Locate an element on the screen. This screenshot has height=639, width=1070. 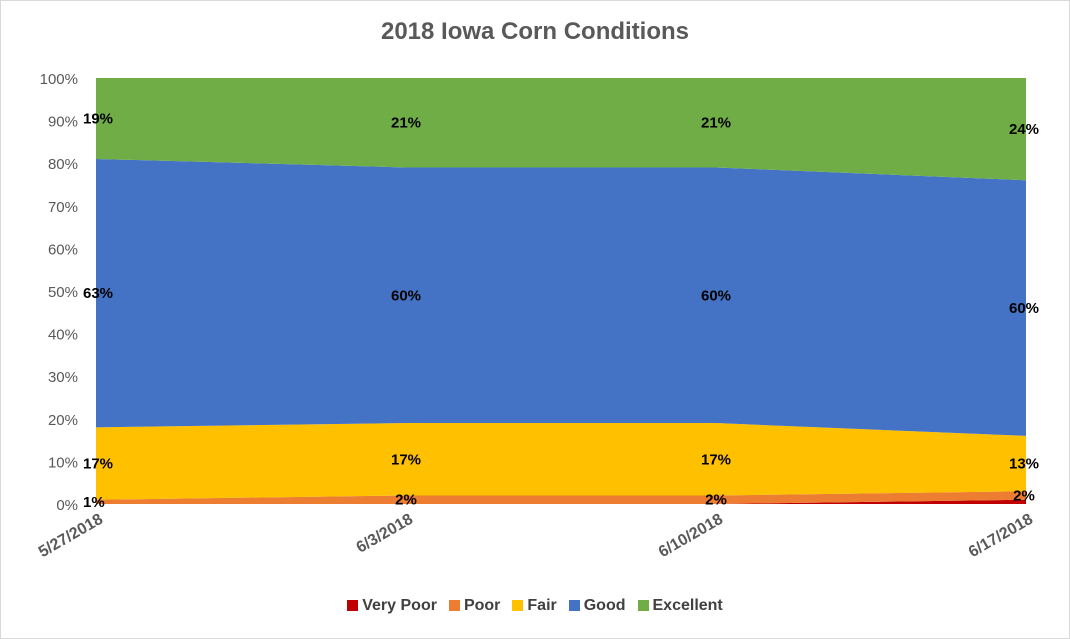
legend-item-fair: Fair is located at coordinates (534, 606).